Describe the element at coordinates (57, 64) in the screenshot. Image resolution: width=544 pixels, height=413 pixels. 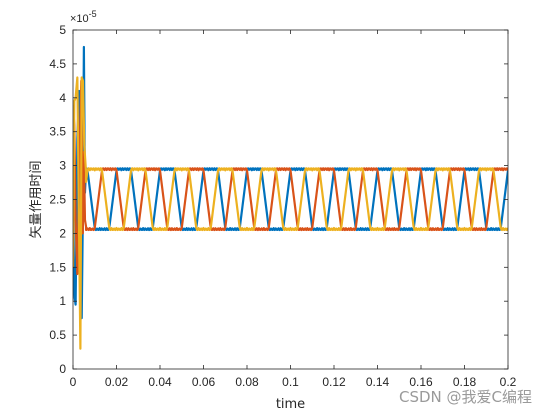
I see `y-tick-label: 4.5` at that location.